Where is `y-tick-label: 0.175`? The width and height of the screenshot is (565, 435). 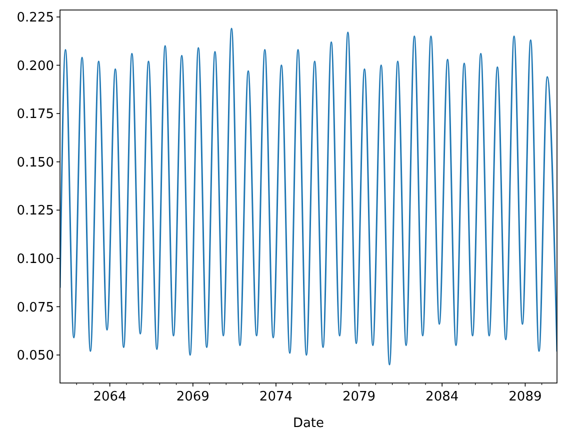
y-tick-label: 0.175 is located at coordinates (35, 114).